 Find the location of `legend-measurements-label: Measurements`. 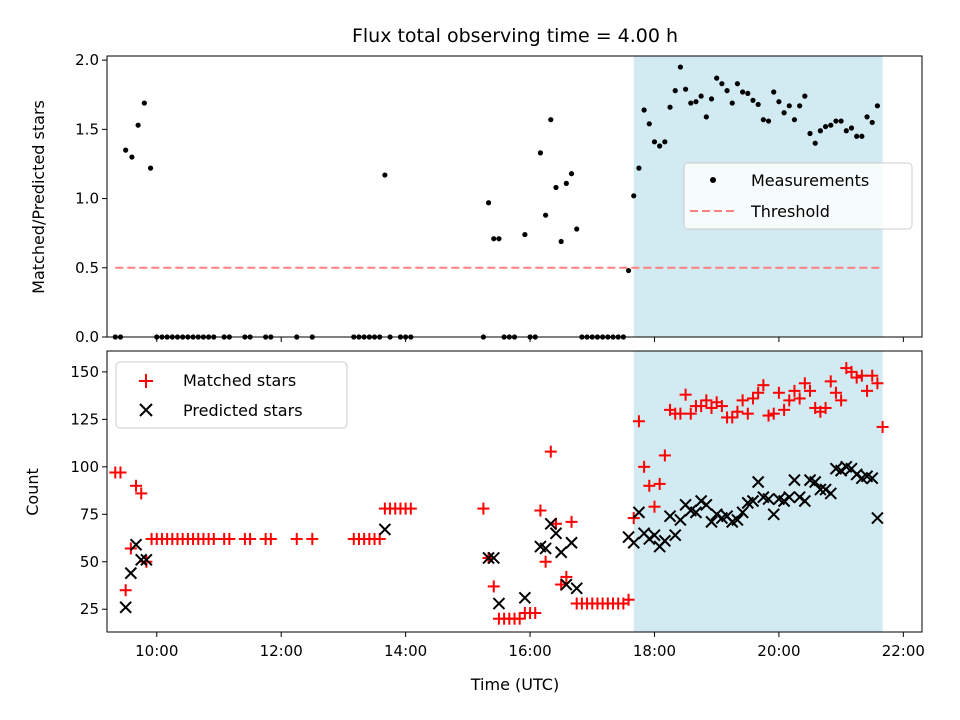

legend-measurements-label: Measurements is located at coordinates (810, 180).